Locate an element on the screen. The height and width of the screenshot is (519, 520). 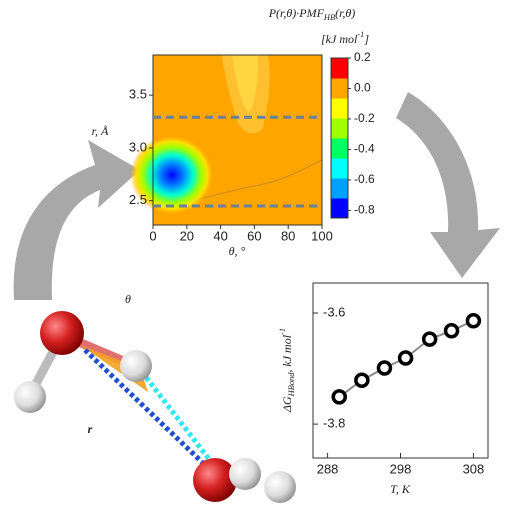
angle-label: θ is located at coordinates (128, 299).